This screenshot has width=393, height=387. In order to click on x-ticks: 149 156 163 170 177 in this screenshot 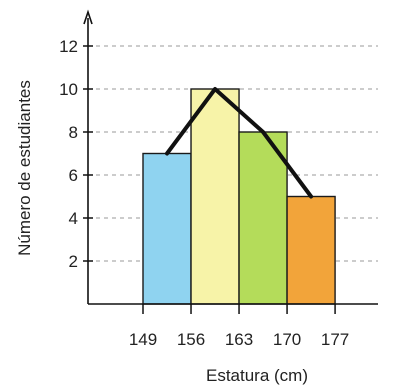, I will do `click(239, 326)`.